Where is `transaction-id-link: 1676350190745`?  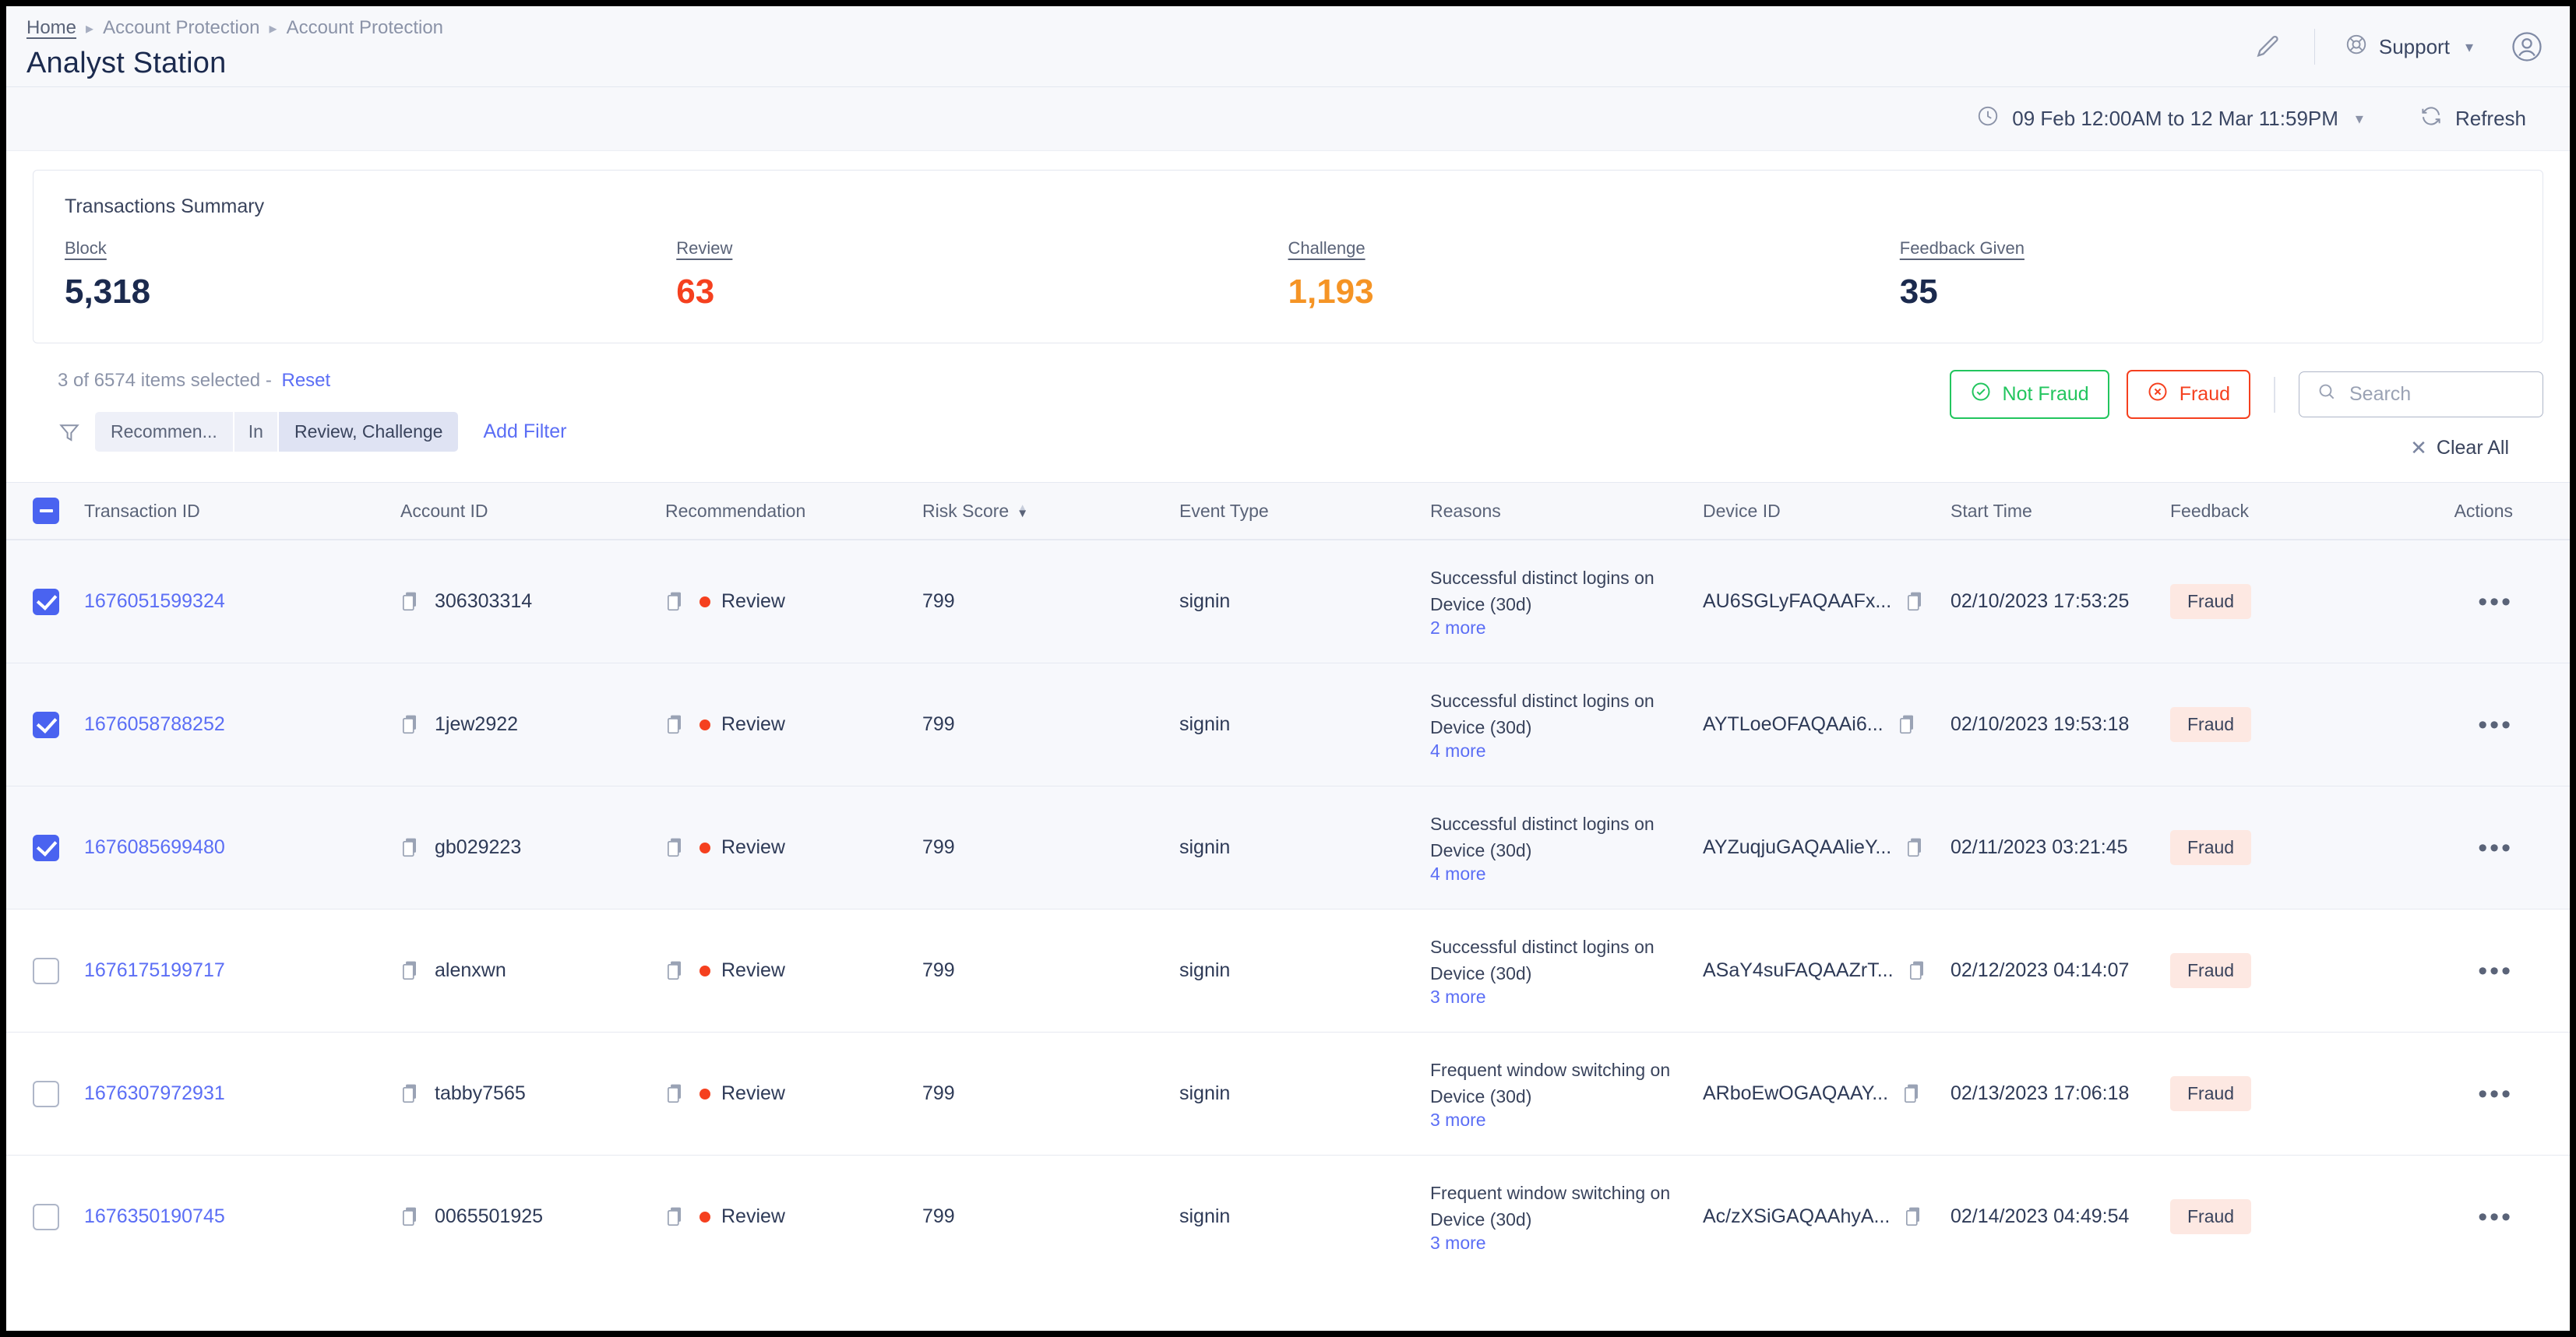 transaction-id-link: 1676350190745 is located at coordinates (154, 1216).